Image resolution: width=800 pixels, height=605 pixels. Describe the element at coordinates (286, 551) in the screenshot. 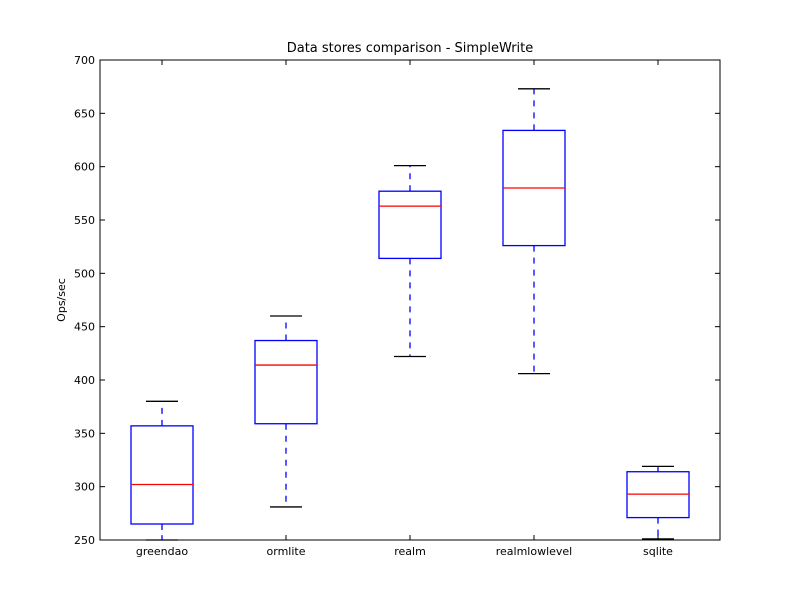

I see `x-tick-label: ormlite` at that location.